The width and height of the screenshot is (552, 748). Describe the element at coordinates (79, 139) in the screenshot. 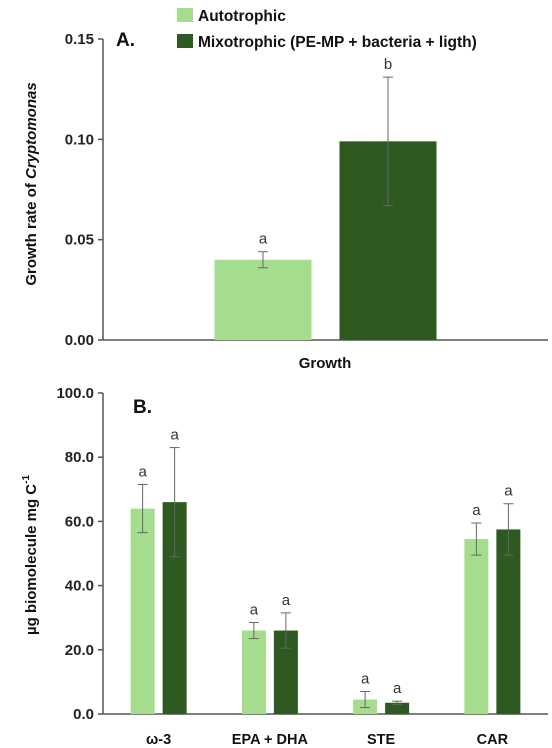

I see `y-tick-label: 0.10` at that location.